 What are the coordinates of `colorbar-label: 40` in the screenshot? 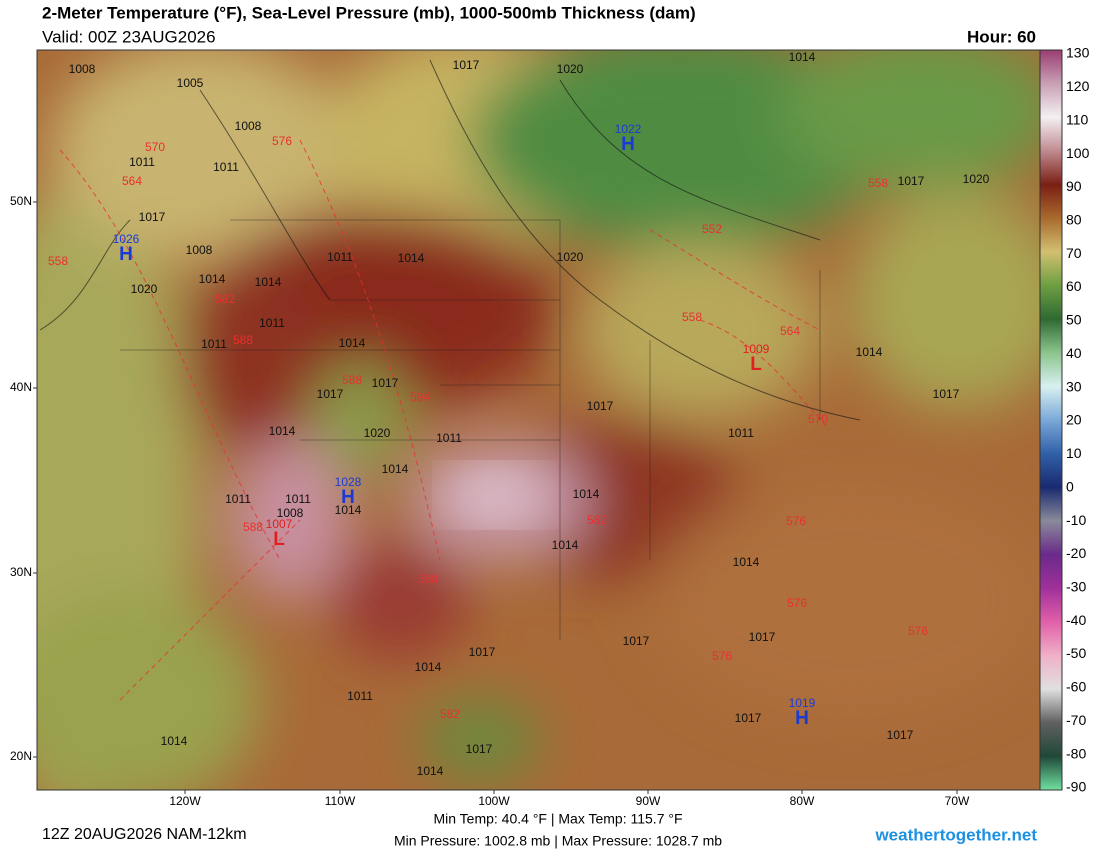 It's located at (1074, 353).